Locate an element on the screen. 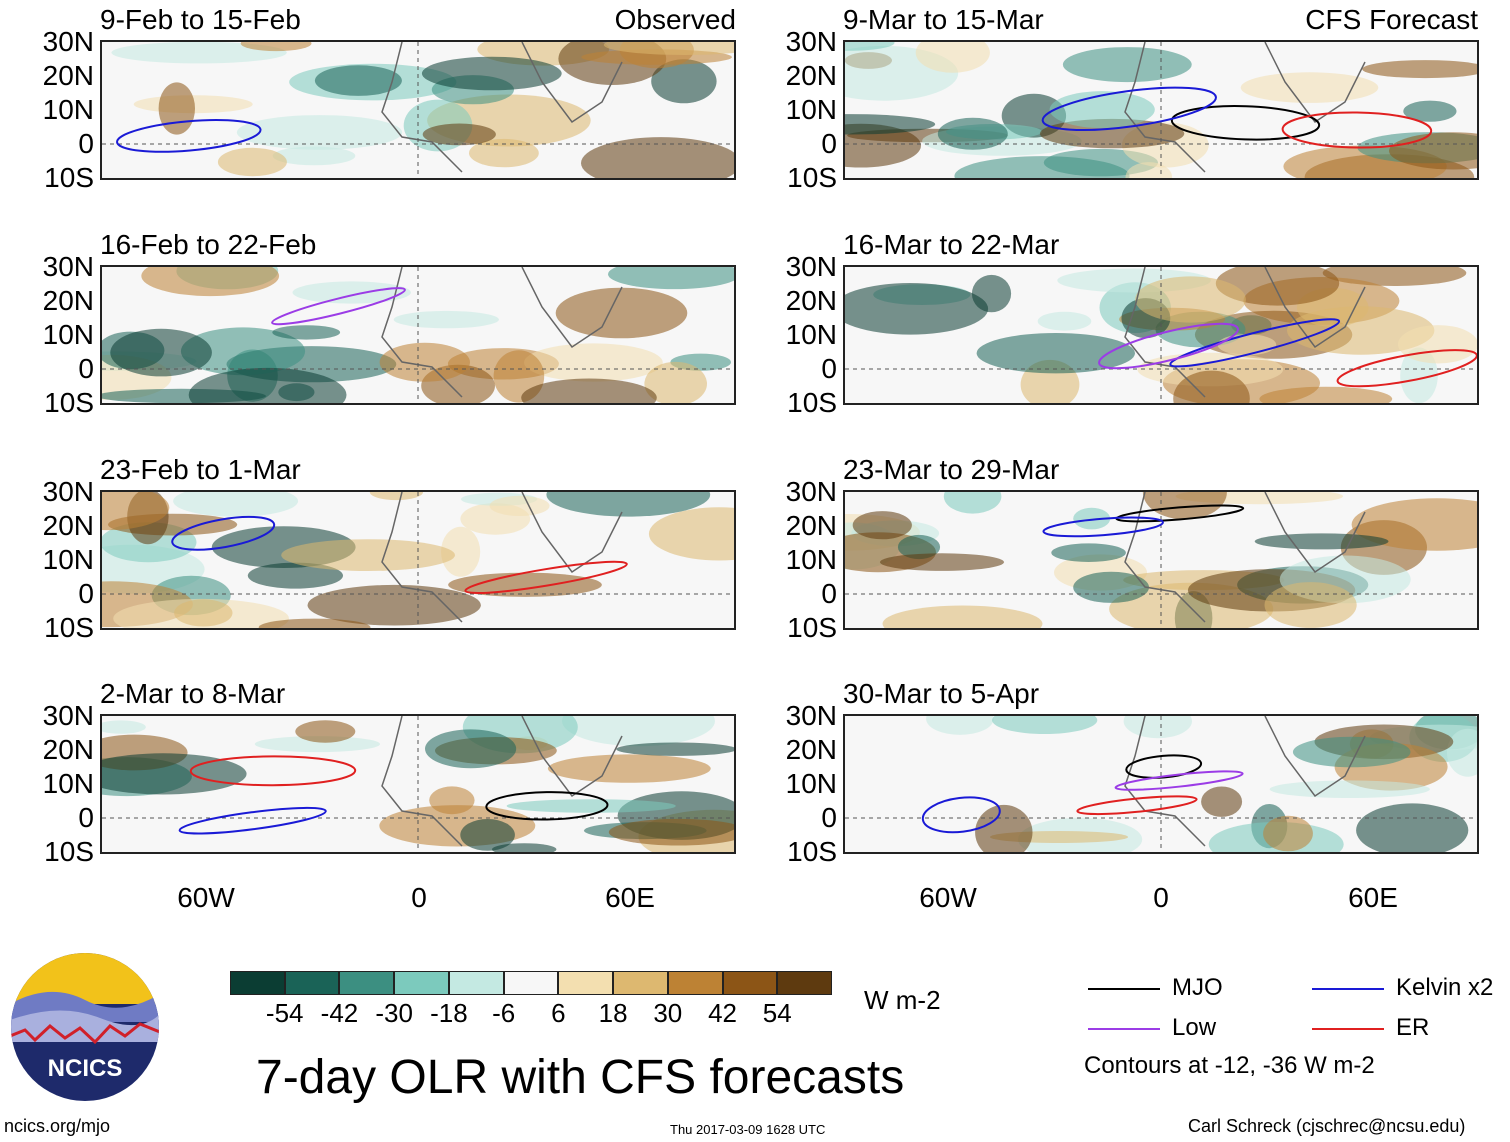  legend-line-mjo is located at coordinates (1124, 989).